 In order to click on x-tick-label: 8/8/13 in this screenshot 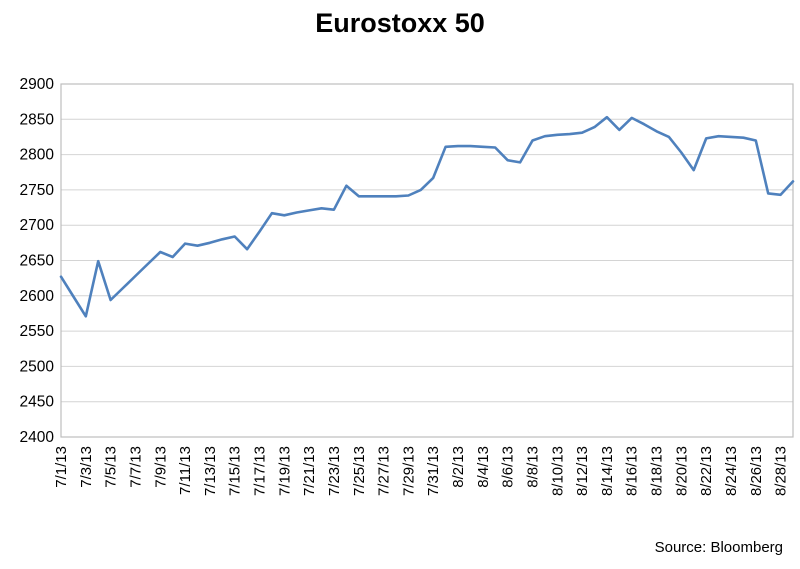, I will do `click(532, 467)`.